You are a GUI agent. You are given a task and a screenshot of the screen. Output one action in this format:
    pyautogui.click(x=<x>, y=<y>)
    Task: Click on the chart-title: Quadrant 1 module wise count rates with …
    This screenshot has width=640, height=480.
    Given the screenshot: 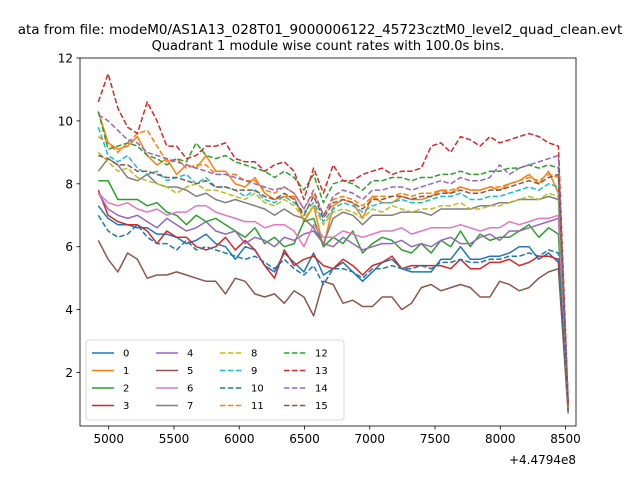 What is the action you would take?
    pyautogui.click(x=328, y=46)
    